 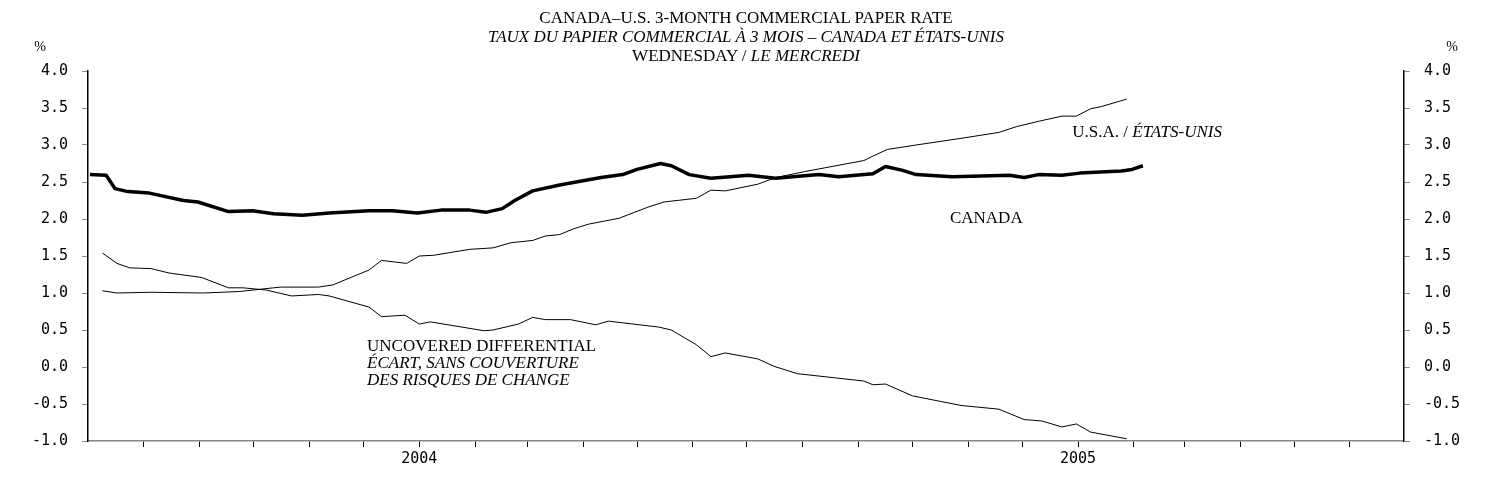 What do you see at coordinates (55, 180) in the screenshot?
I see `y-tick-label: 2.5` at bounding box center [55, 180].